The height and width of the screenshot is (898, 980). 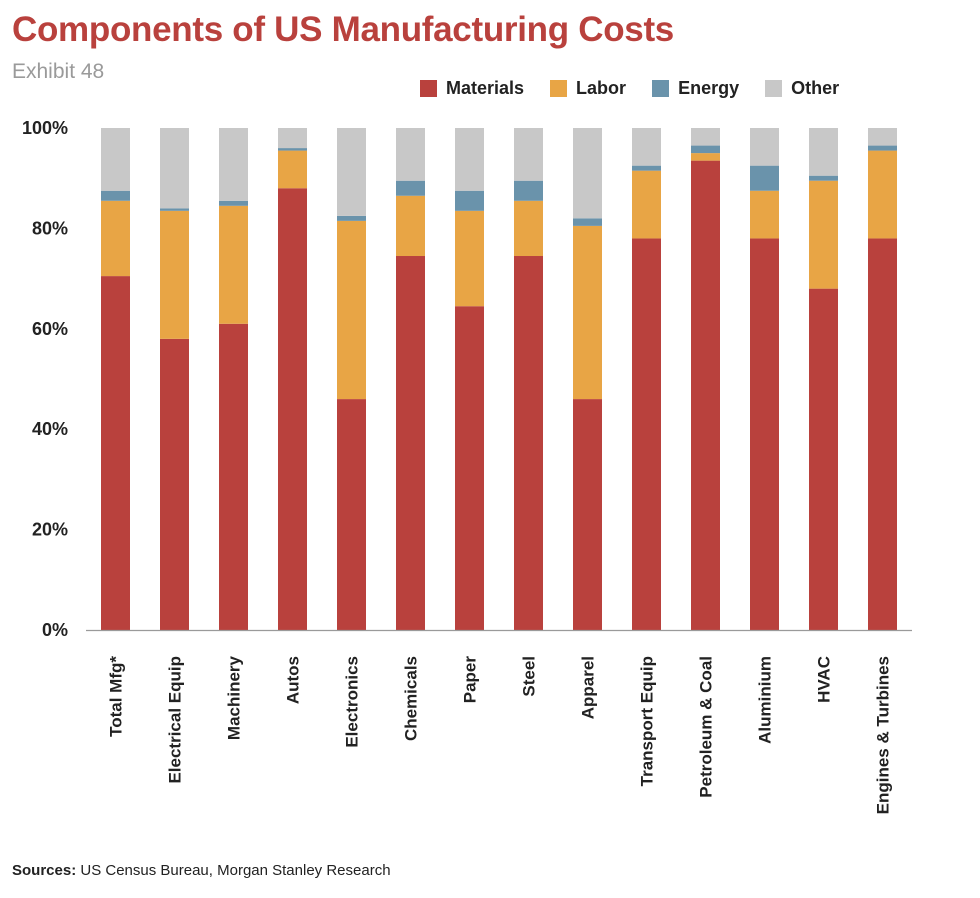 I want to click on legend-label: Labor, so click(x=601, y=88).